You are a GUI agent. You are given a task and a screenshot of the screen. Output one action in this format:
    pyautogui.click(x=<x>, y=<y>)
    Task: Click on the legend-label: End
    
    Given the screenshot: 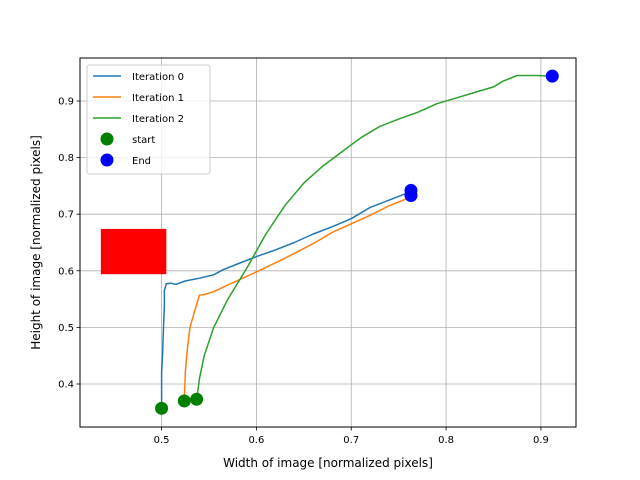 What is the action you would take?
    pyautogui.click(x=141, y=161)
    